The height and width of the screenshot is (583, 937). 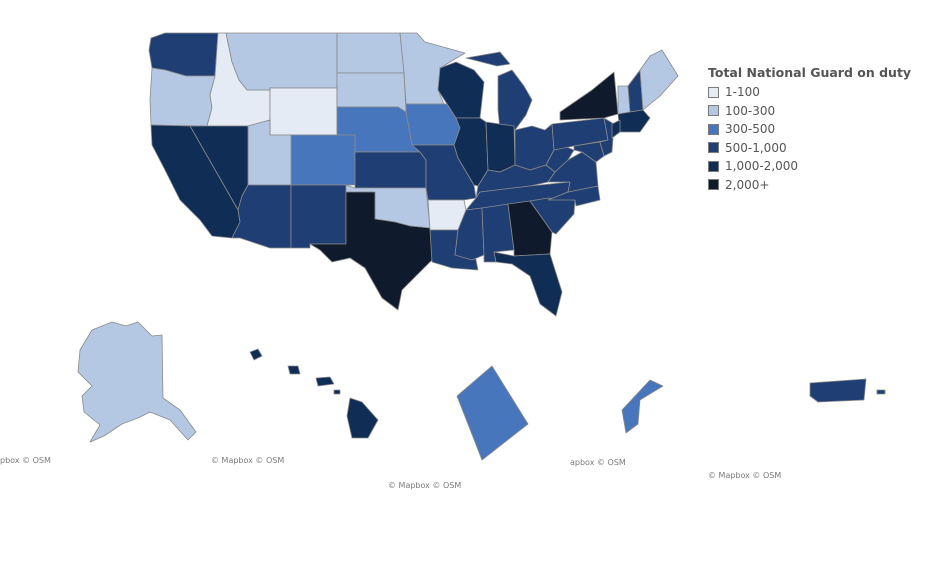 What do you see at coordinates (598, 462) in the screenshot?
I see `map-credit-guam: apbox © OSM` at bounding box center [598, 462].